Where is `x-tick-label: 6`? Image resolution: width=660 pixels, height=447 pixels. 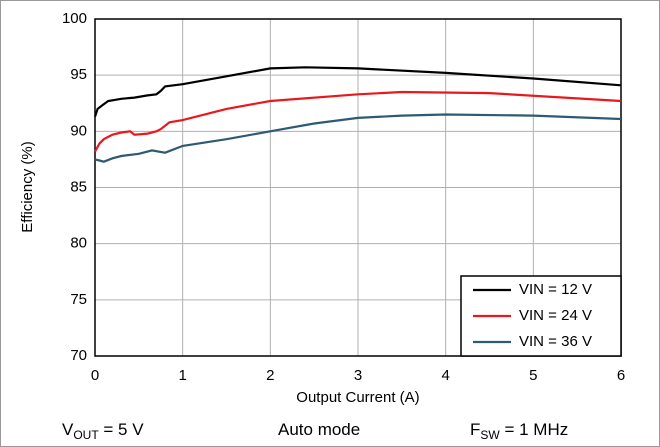 x-tick-label: 6 is located at coordinates (621, 375).